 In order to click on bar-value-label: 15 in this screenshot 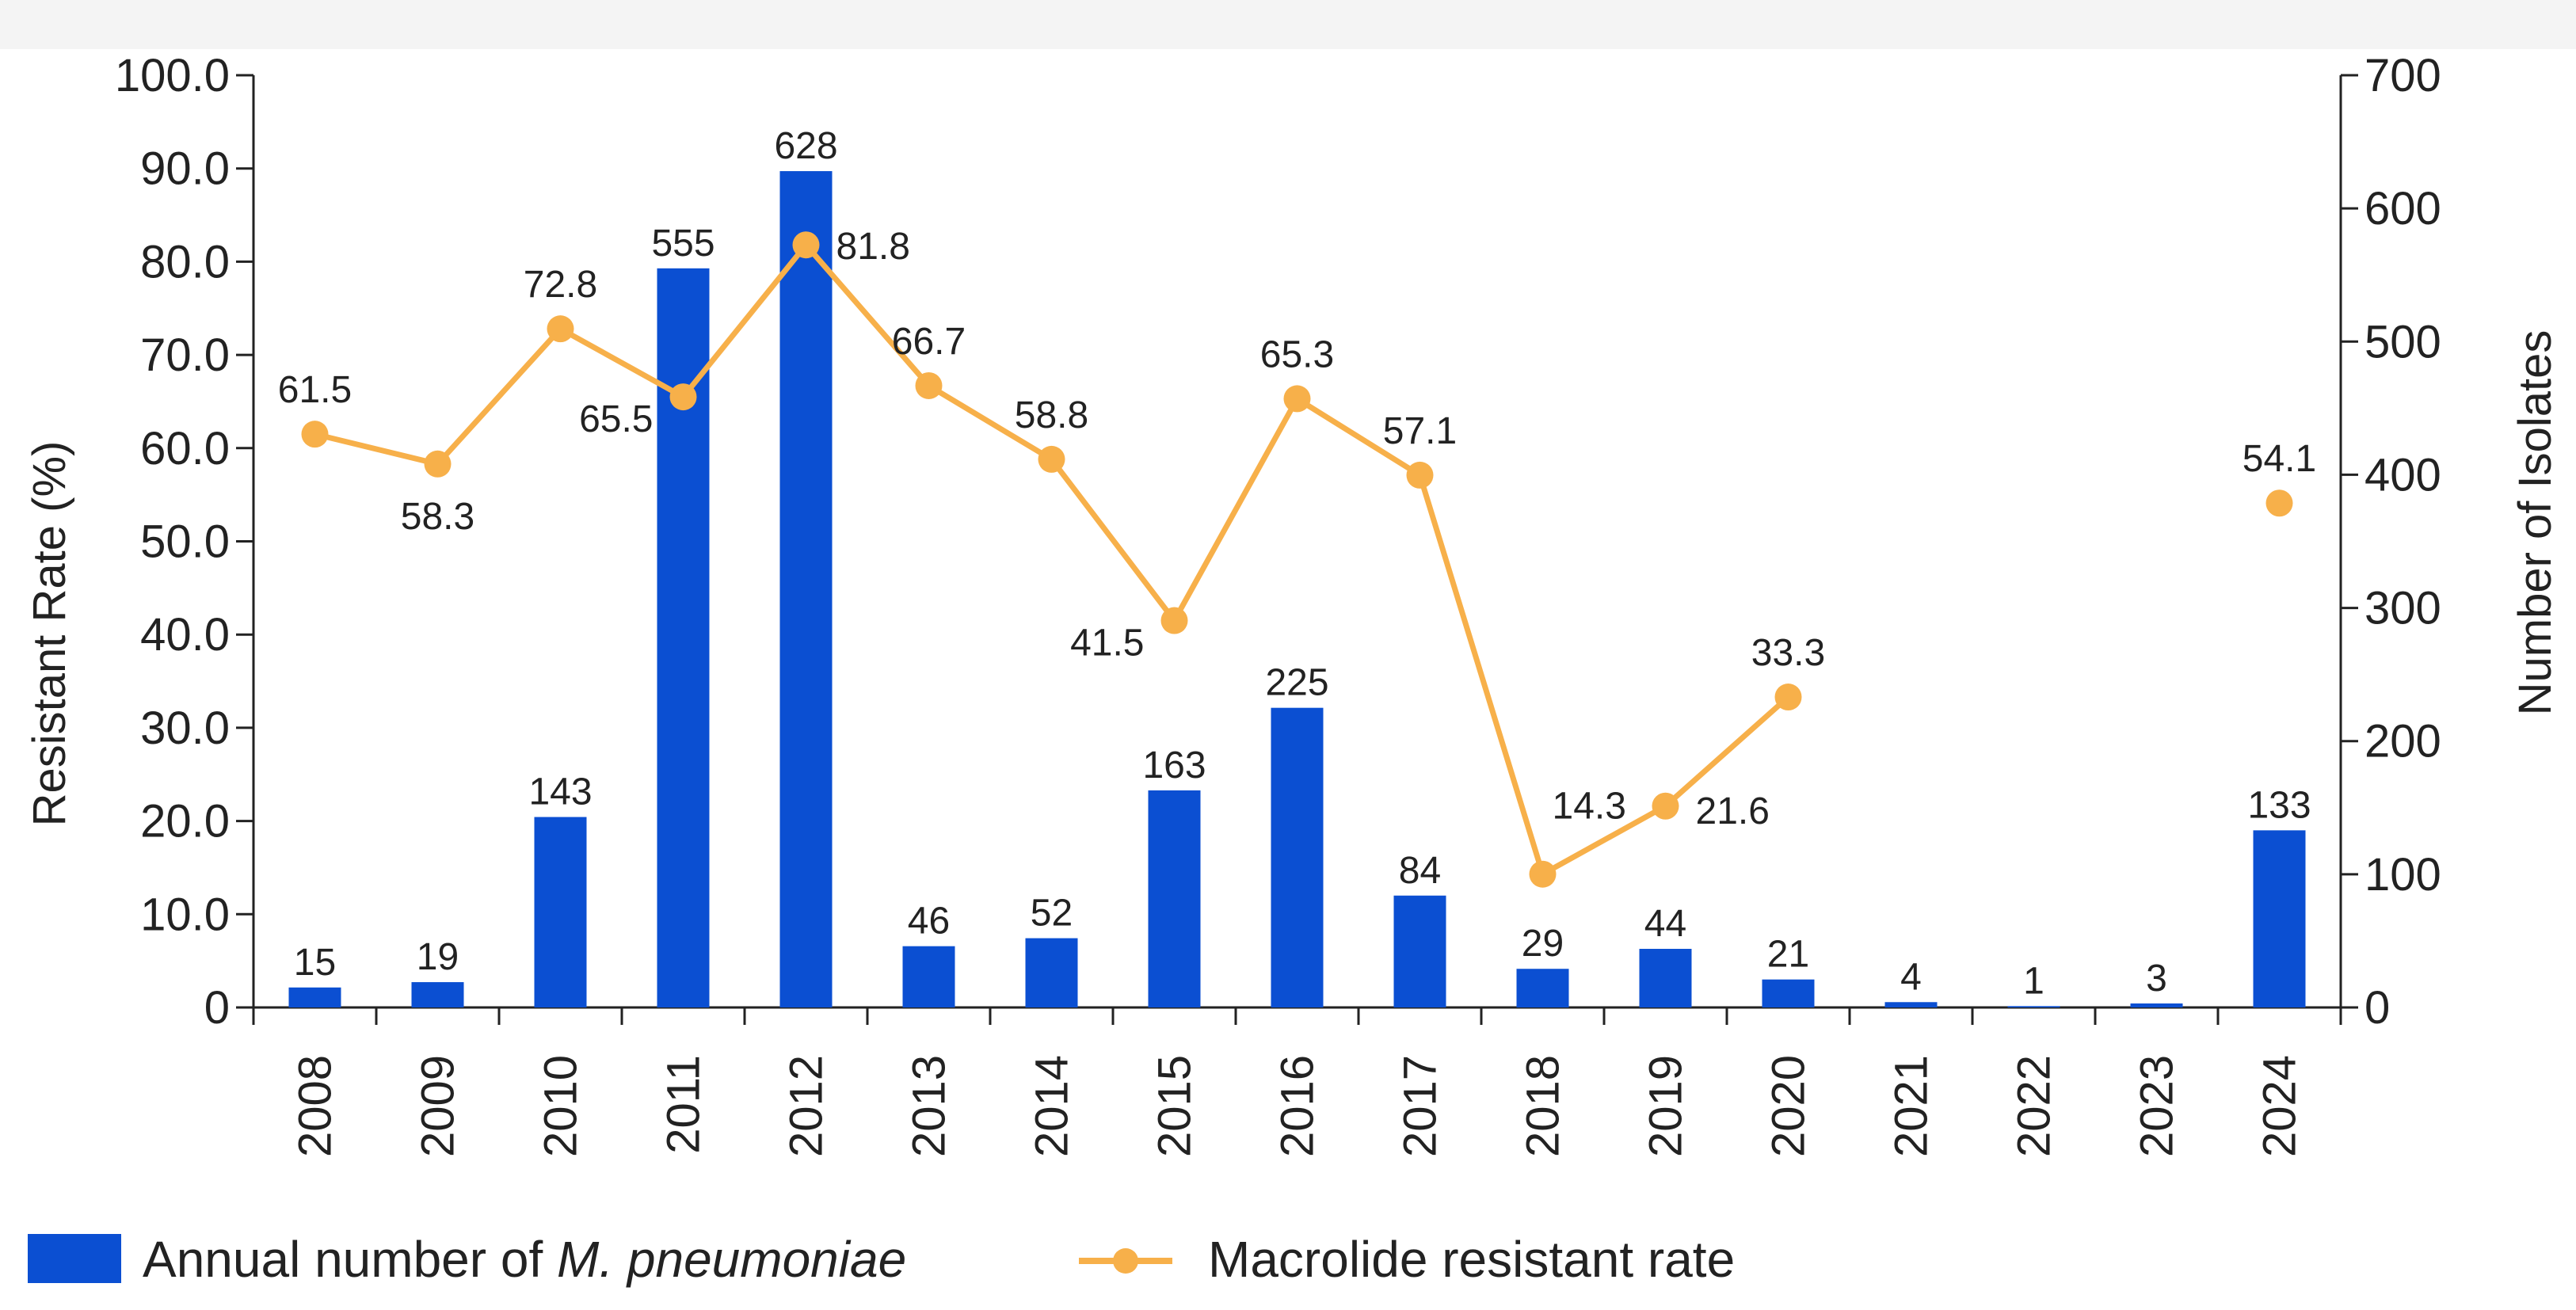, I will do `click(315, 963)`.